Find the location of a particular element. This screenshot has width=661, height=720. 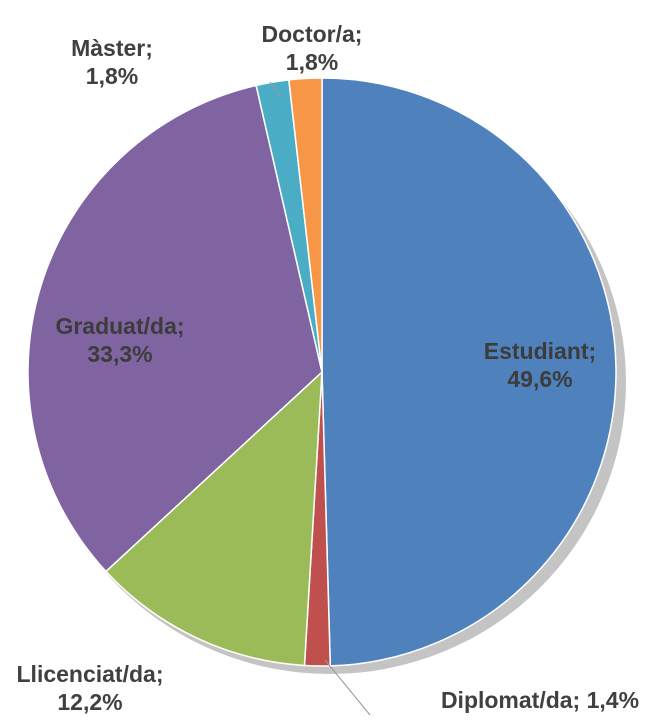

data-label: Màster; 1,8% is located at coordinates (112, 62).